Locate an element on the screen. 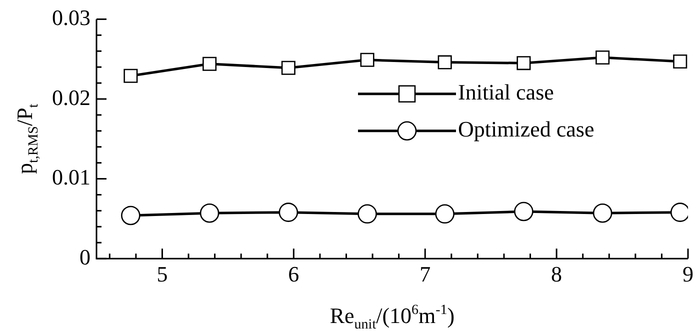 Image resolution: width=700 pixels, height=331 pixels. legend-label: Optimized case is located at coordinates (526, 129).